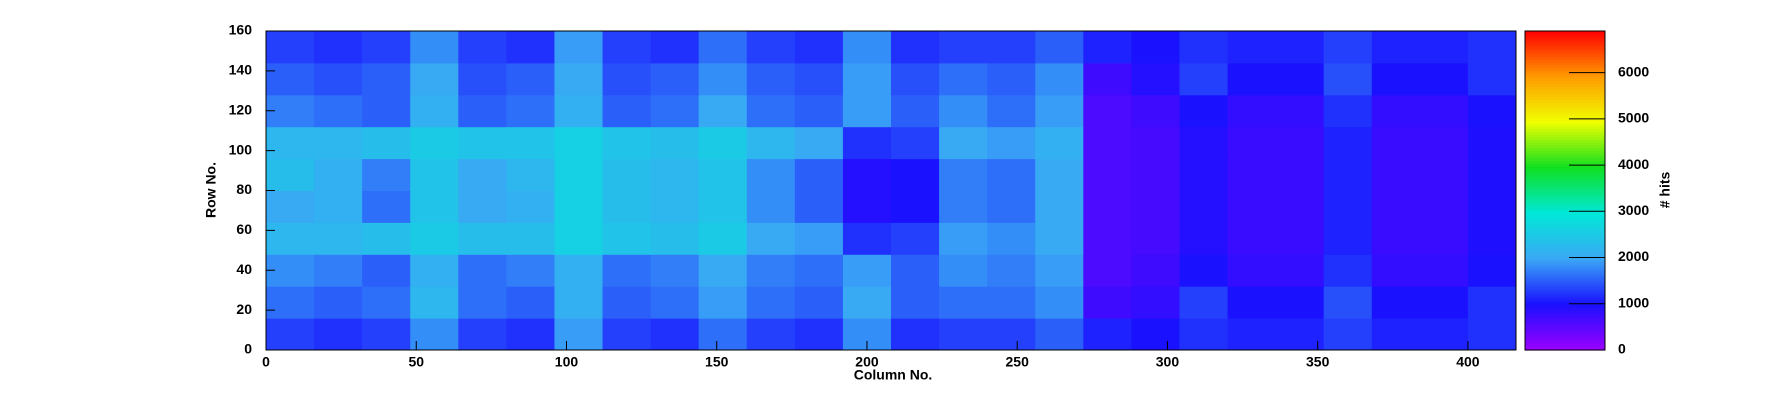 Image resolution: width=1784 pixels, height=412 pixels. I want to click on colorbar-tick-label: 2000, so click(1633, 256).